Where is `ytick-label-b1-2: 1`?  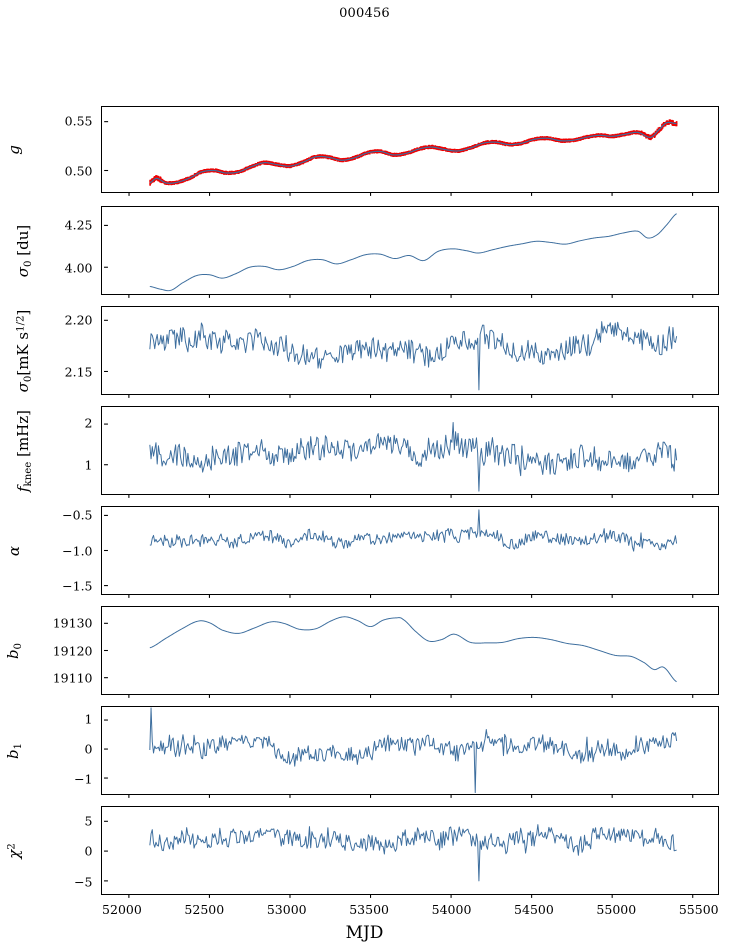
ytick-label-b1-2: 1 is located at coordinates (88, 719).